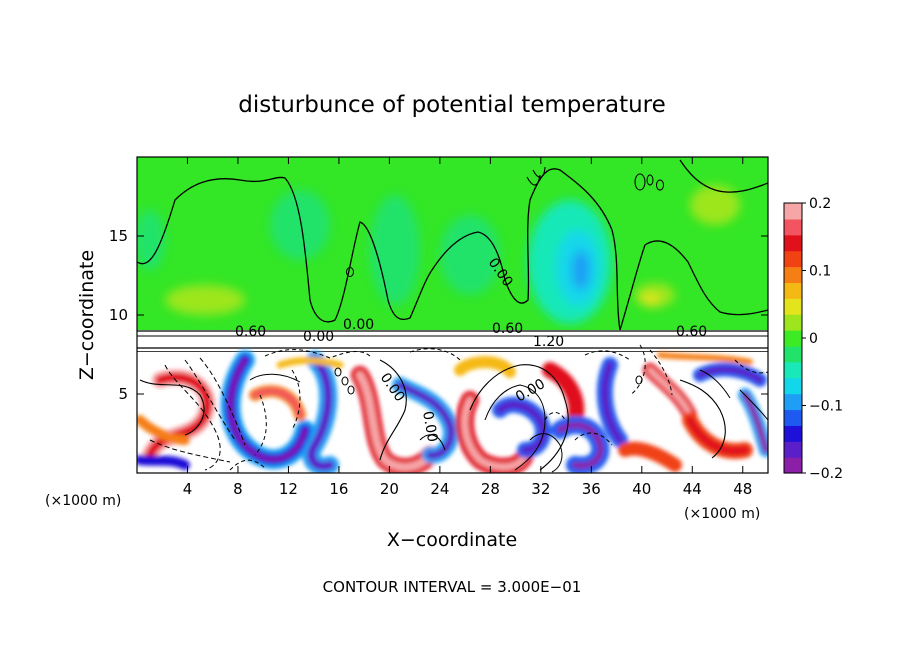  What do you see at coordinates (540, 489) in the screenshot?
I see `x-tick-label: 32` at bounding box center [540, 489].